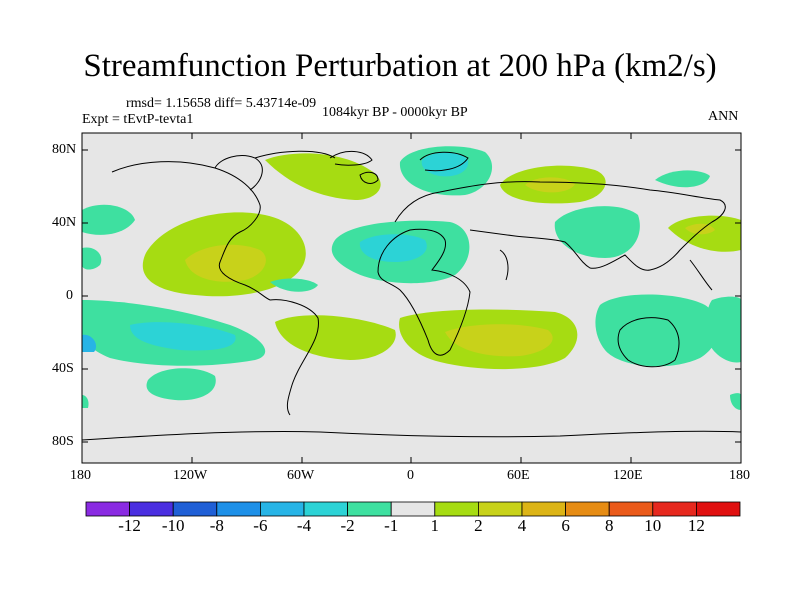  What do you see at coordinates (565, 525) in the screenshot?
I see `colorbar-label: 6` at bounding box center [565, 525].